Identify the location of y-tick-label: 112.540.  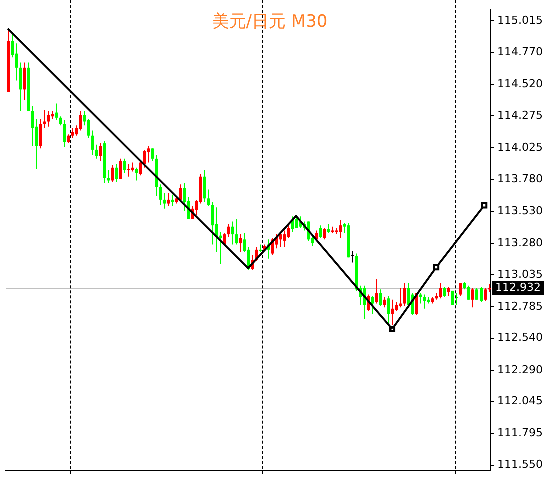
(521, 337).